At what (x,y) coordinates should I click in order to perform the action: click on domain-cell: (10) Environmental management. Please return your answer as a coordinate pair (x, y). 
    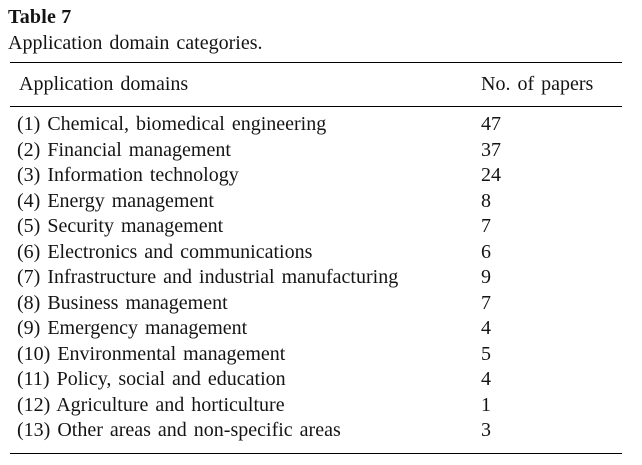
    Looking at the image, I should click on (151, 353).